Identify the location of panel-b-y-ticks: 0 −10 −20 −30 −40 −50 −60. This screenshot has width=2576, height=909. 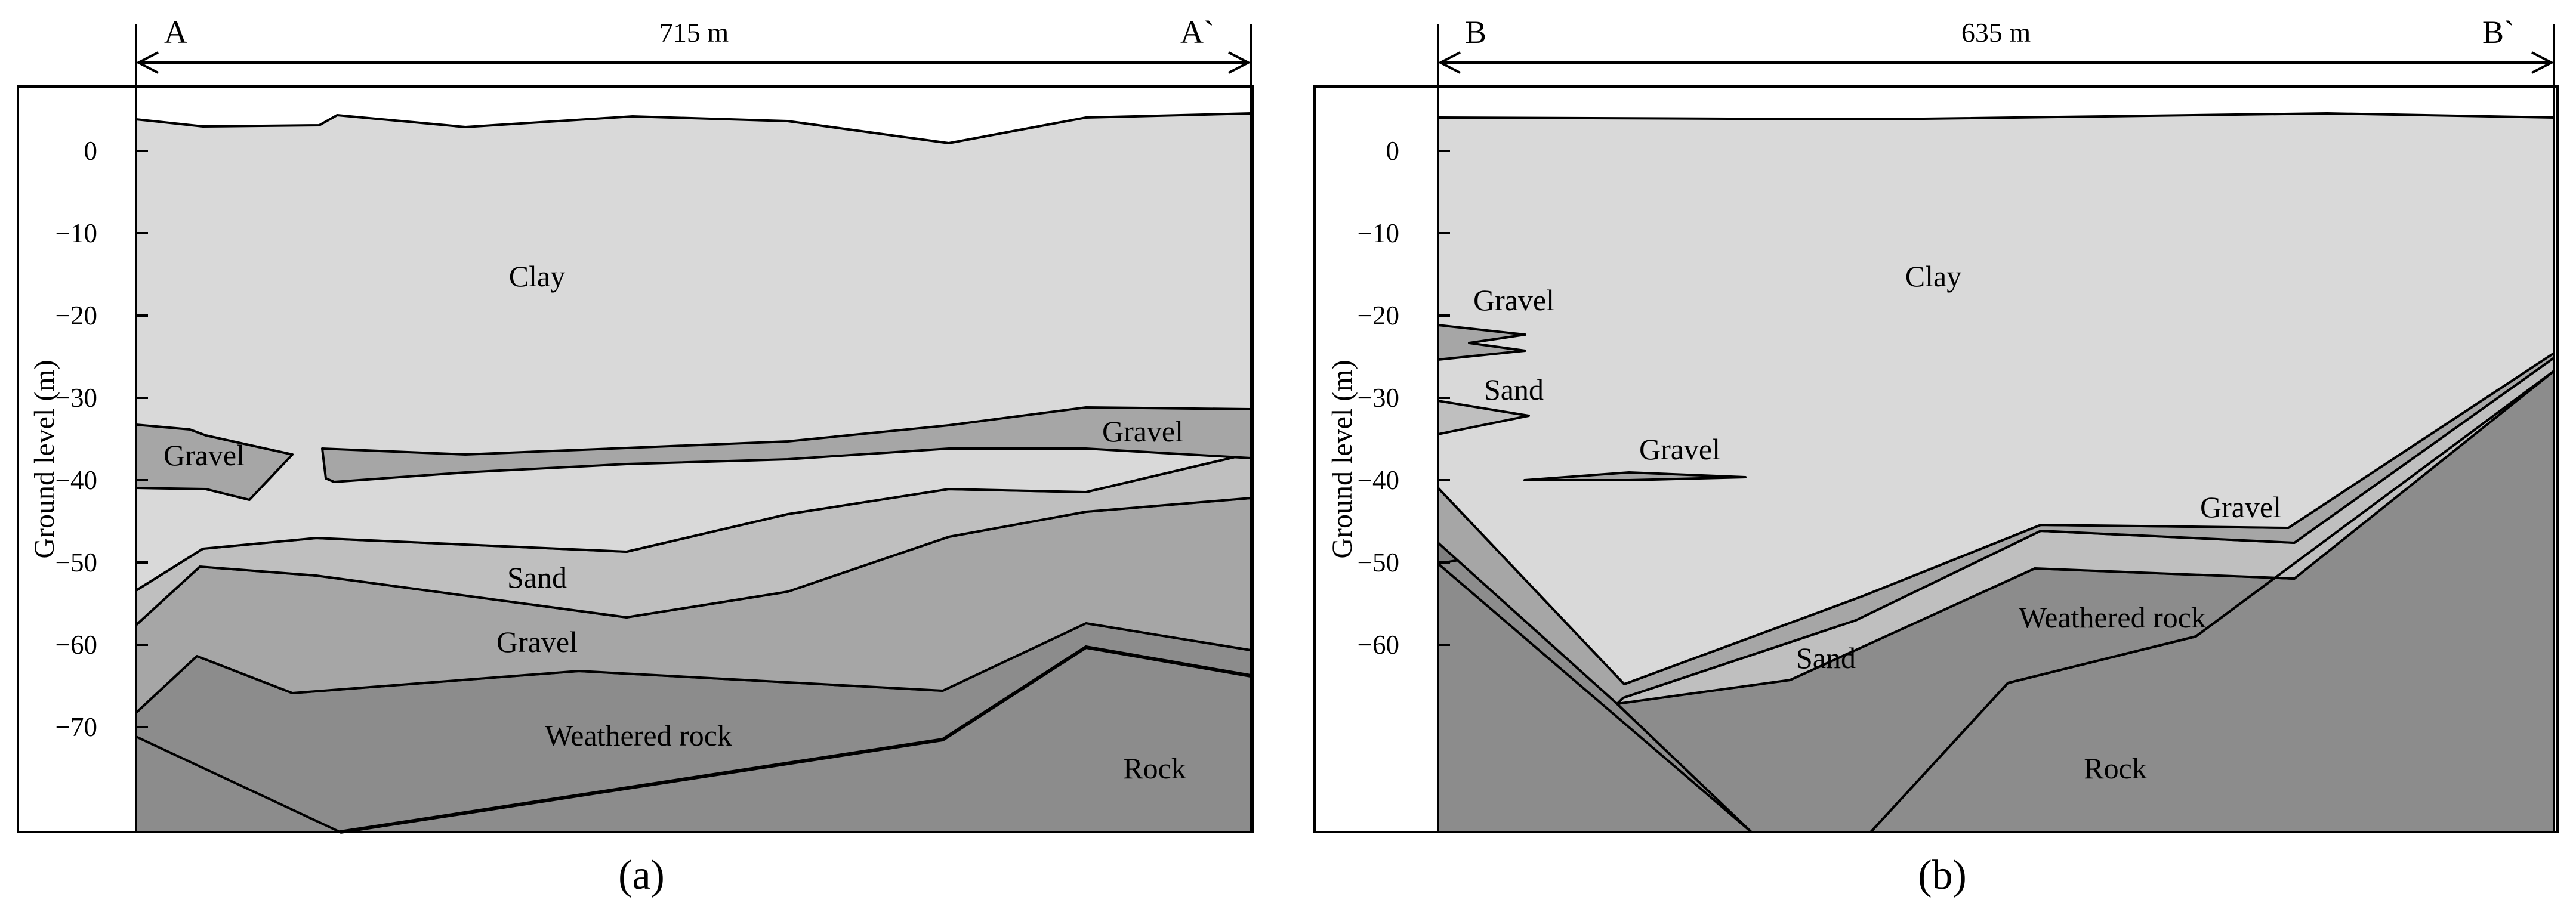
(1404, 398).